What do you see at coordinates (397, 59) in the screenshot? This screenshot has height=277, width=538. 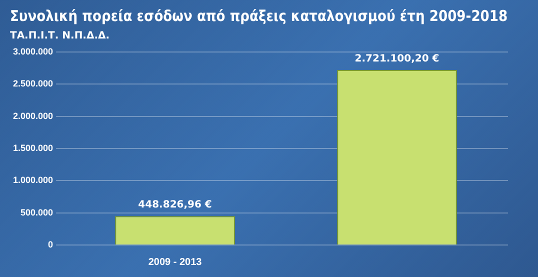 I see `data-label: 2.721.100,20 €` at bounding box center [397, 59].